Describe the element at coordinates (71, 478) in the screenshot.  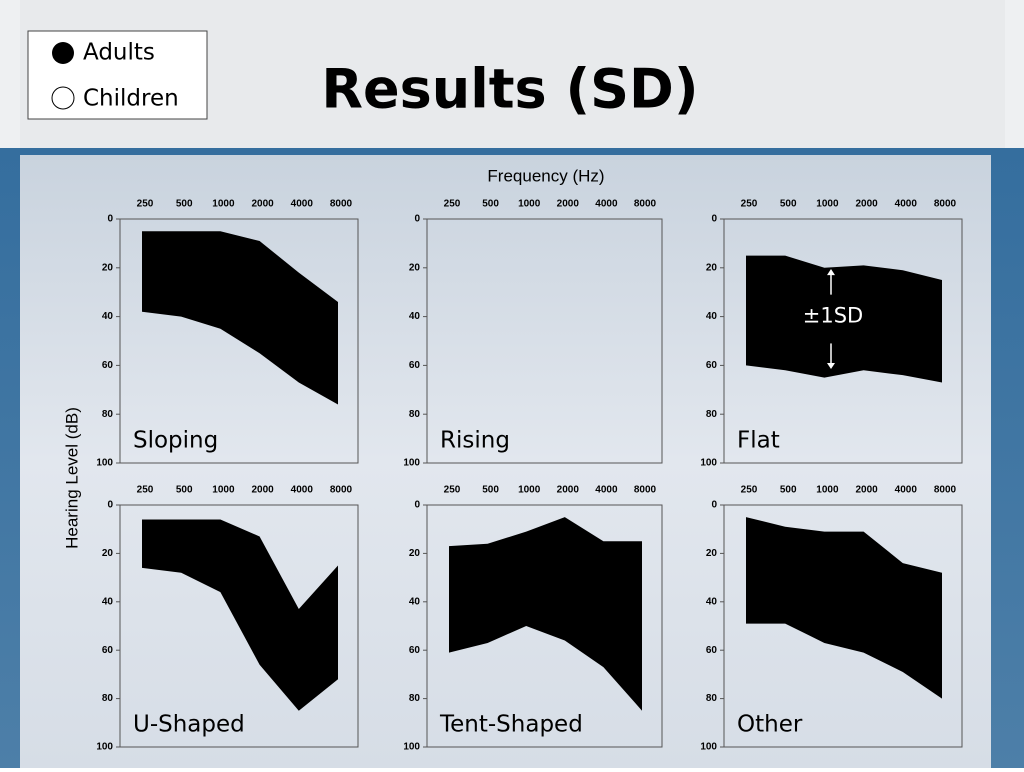
I see `y-axis-label: Hearing Level (dB)` at that location.